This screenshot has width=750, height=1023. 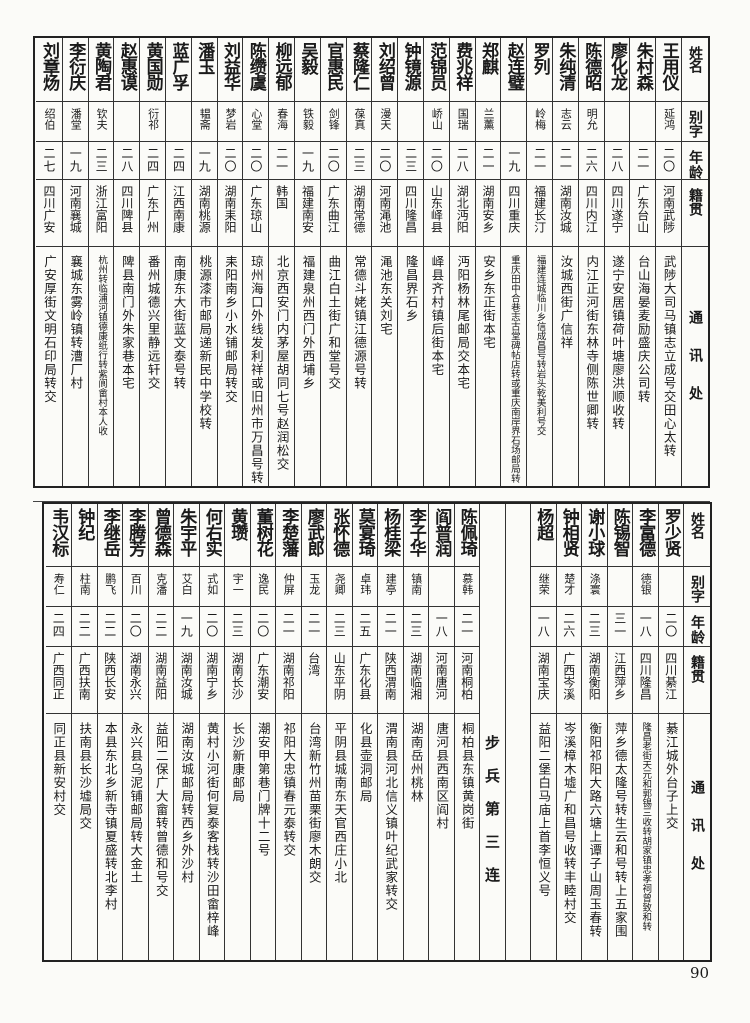 I want to click on addr-cell: 襄城东雾岭镇转漕厂村, so click(x=75, y=366).